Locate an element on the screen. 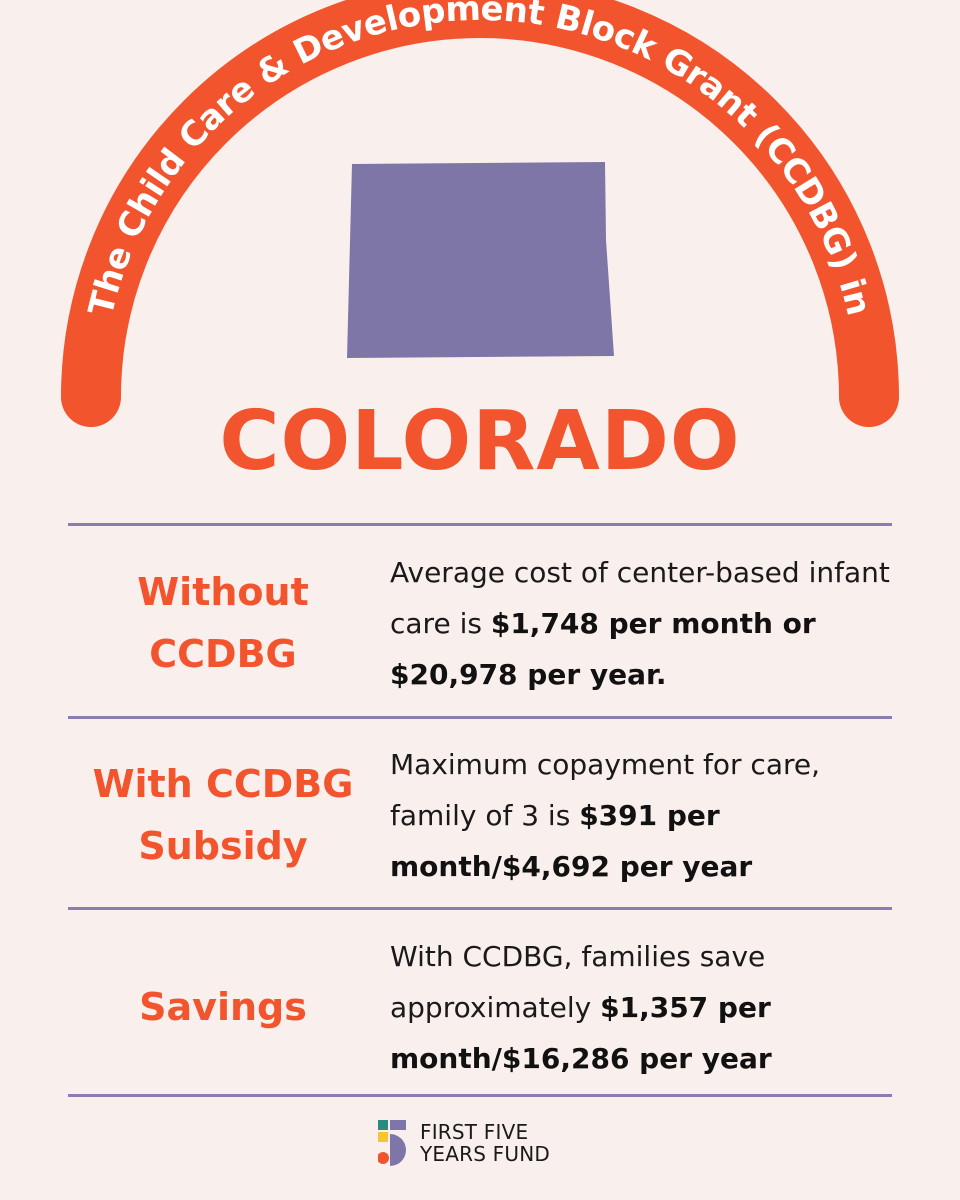  colorado-map-icon is located at coordinates (480, 260).